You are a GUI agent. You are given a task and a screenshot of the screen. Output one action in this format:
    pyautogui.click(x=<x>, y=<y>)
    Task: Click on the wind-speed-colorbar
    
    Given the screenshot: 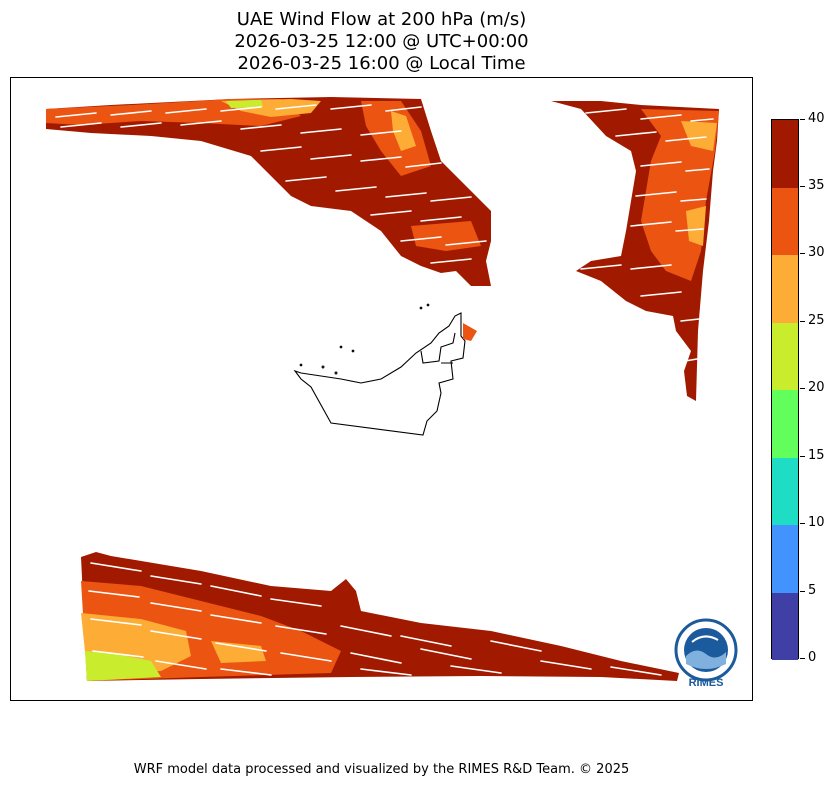 What is the action you would take?
    pyautogui.click(x=785, y=389)
    